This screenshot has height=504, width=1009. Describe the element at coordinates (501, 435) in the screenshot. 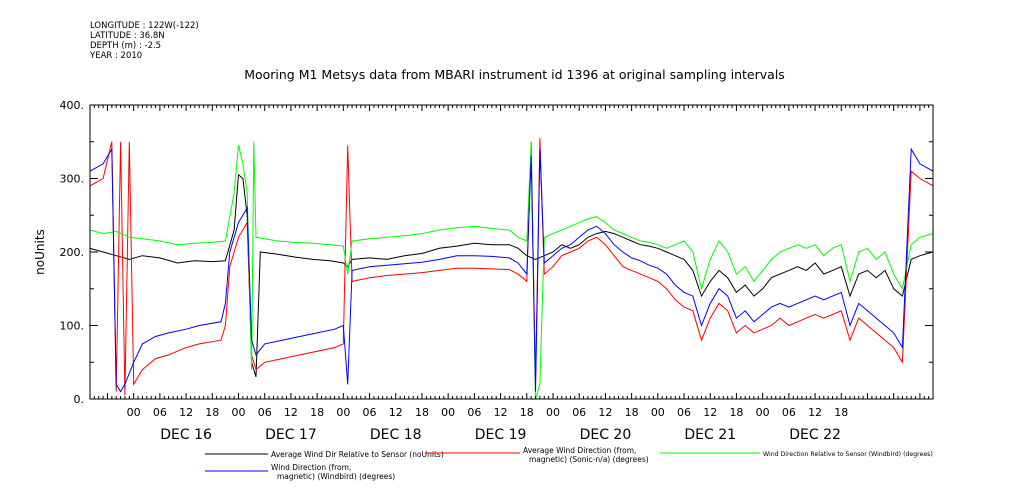

I see `day-label: DEC 19` at that location.